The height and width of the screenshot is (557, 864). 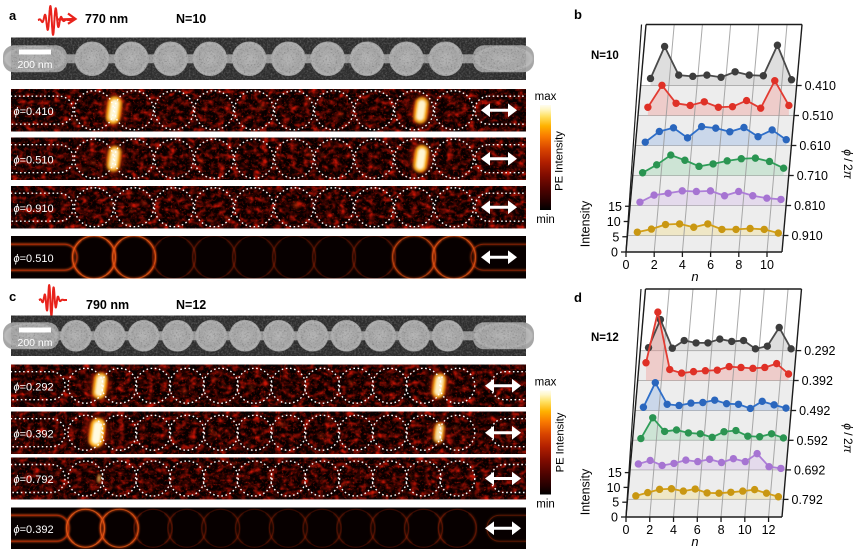 I want to click on svg-text: ϕ=0.292, so click(x=34, y=387).